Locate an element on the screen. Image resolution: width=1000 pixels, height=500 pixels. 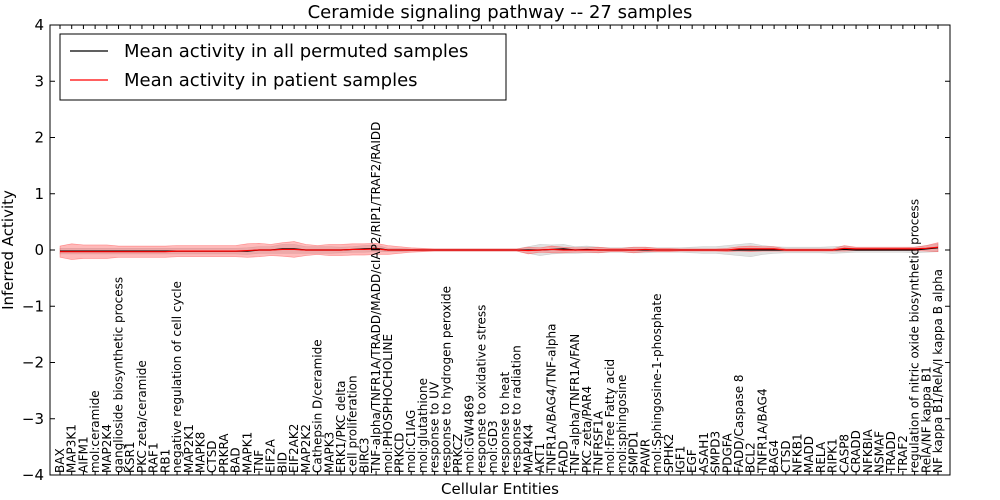
x-tick-label: AKT1 is located at coordinates (540, 458).